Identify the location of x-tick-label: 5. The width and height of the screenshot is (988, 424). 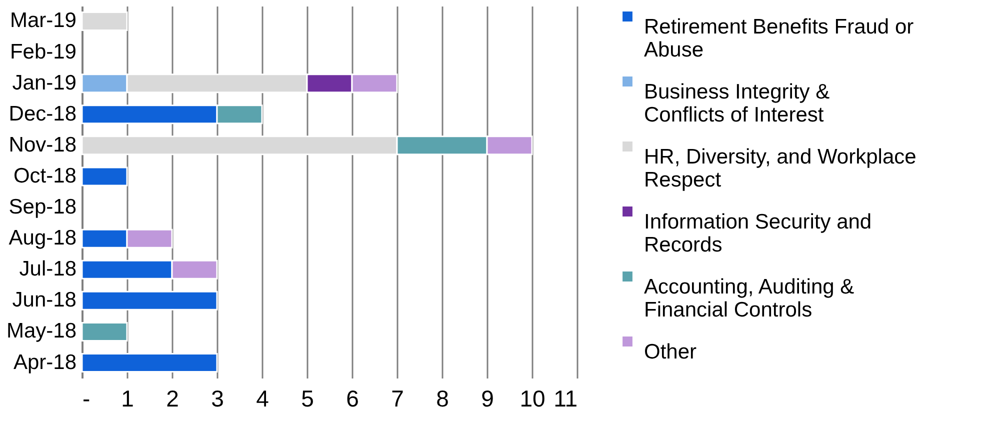
(307, 399).